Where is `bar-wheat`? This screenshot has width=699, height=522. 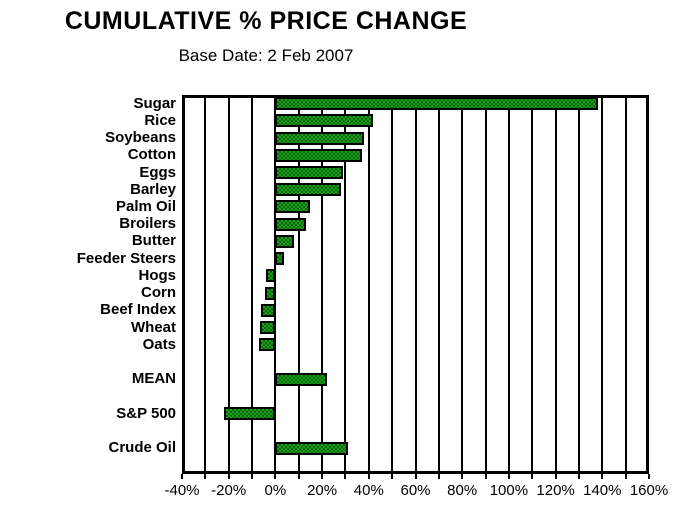 bar-wheat is located at coordinates (268, 328).